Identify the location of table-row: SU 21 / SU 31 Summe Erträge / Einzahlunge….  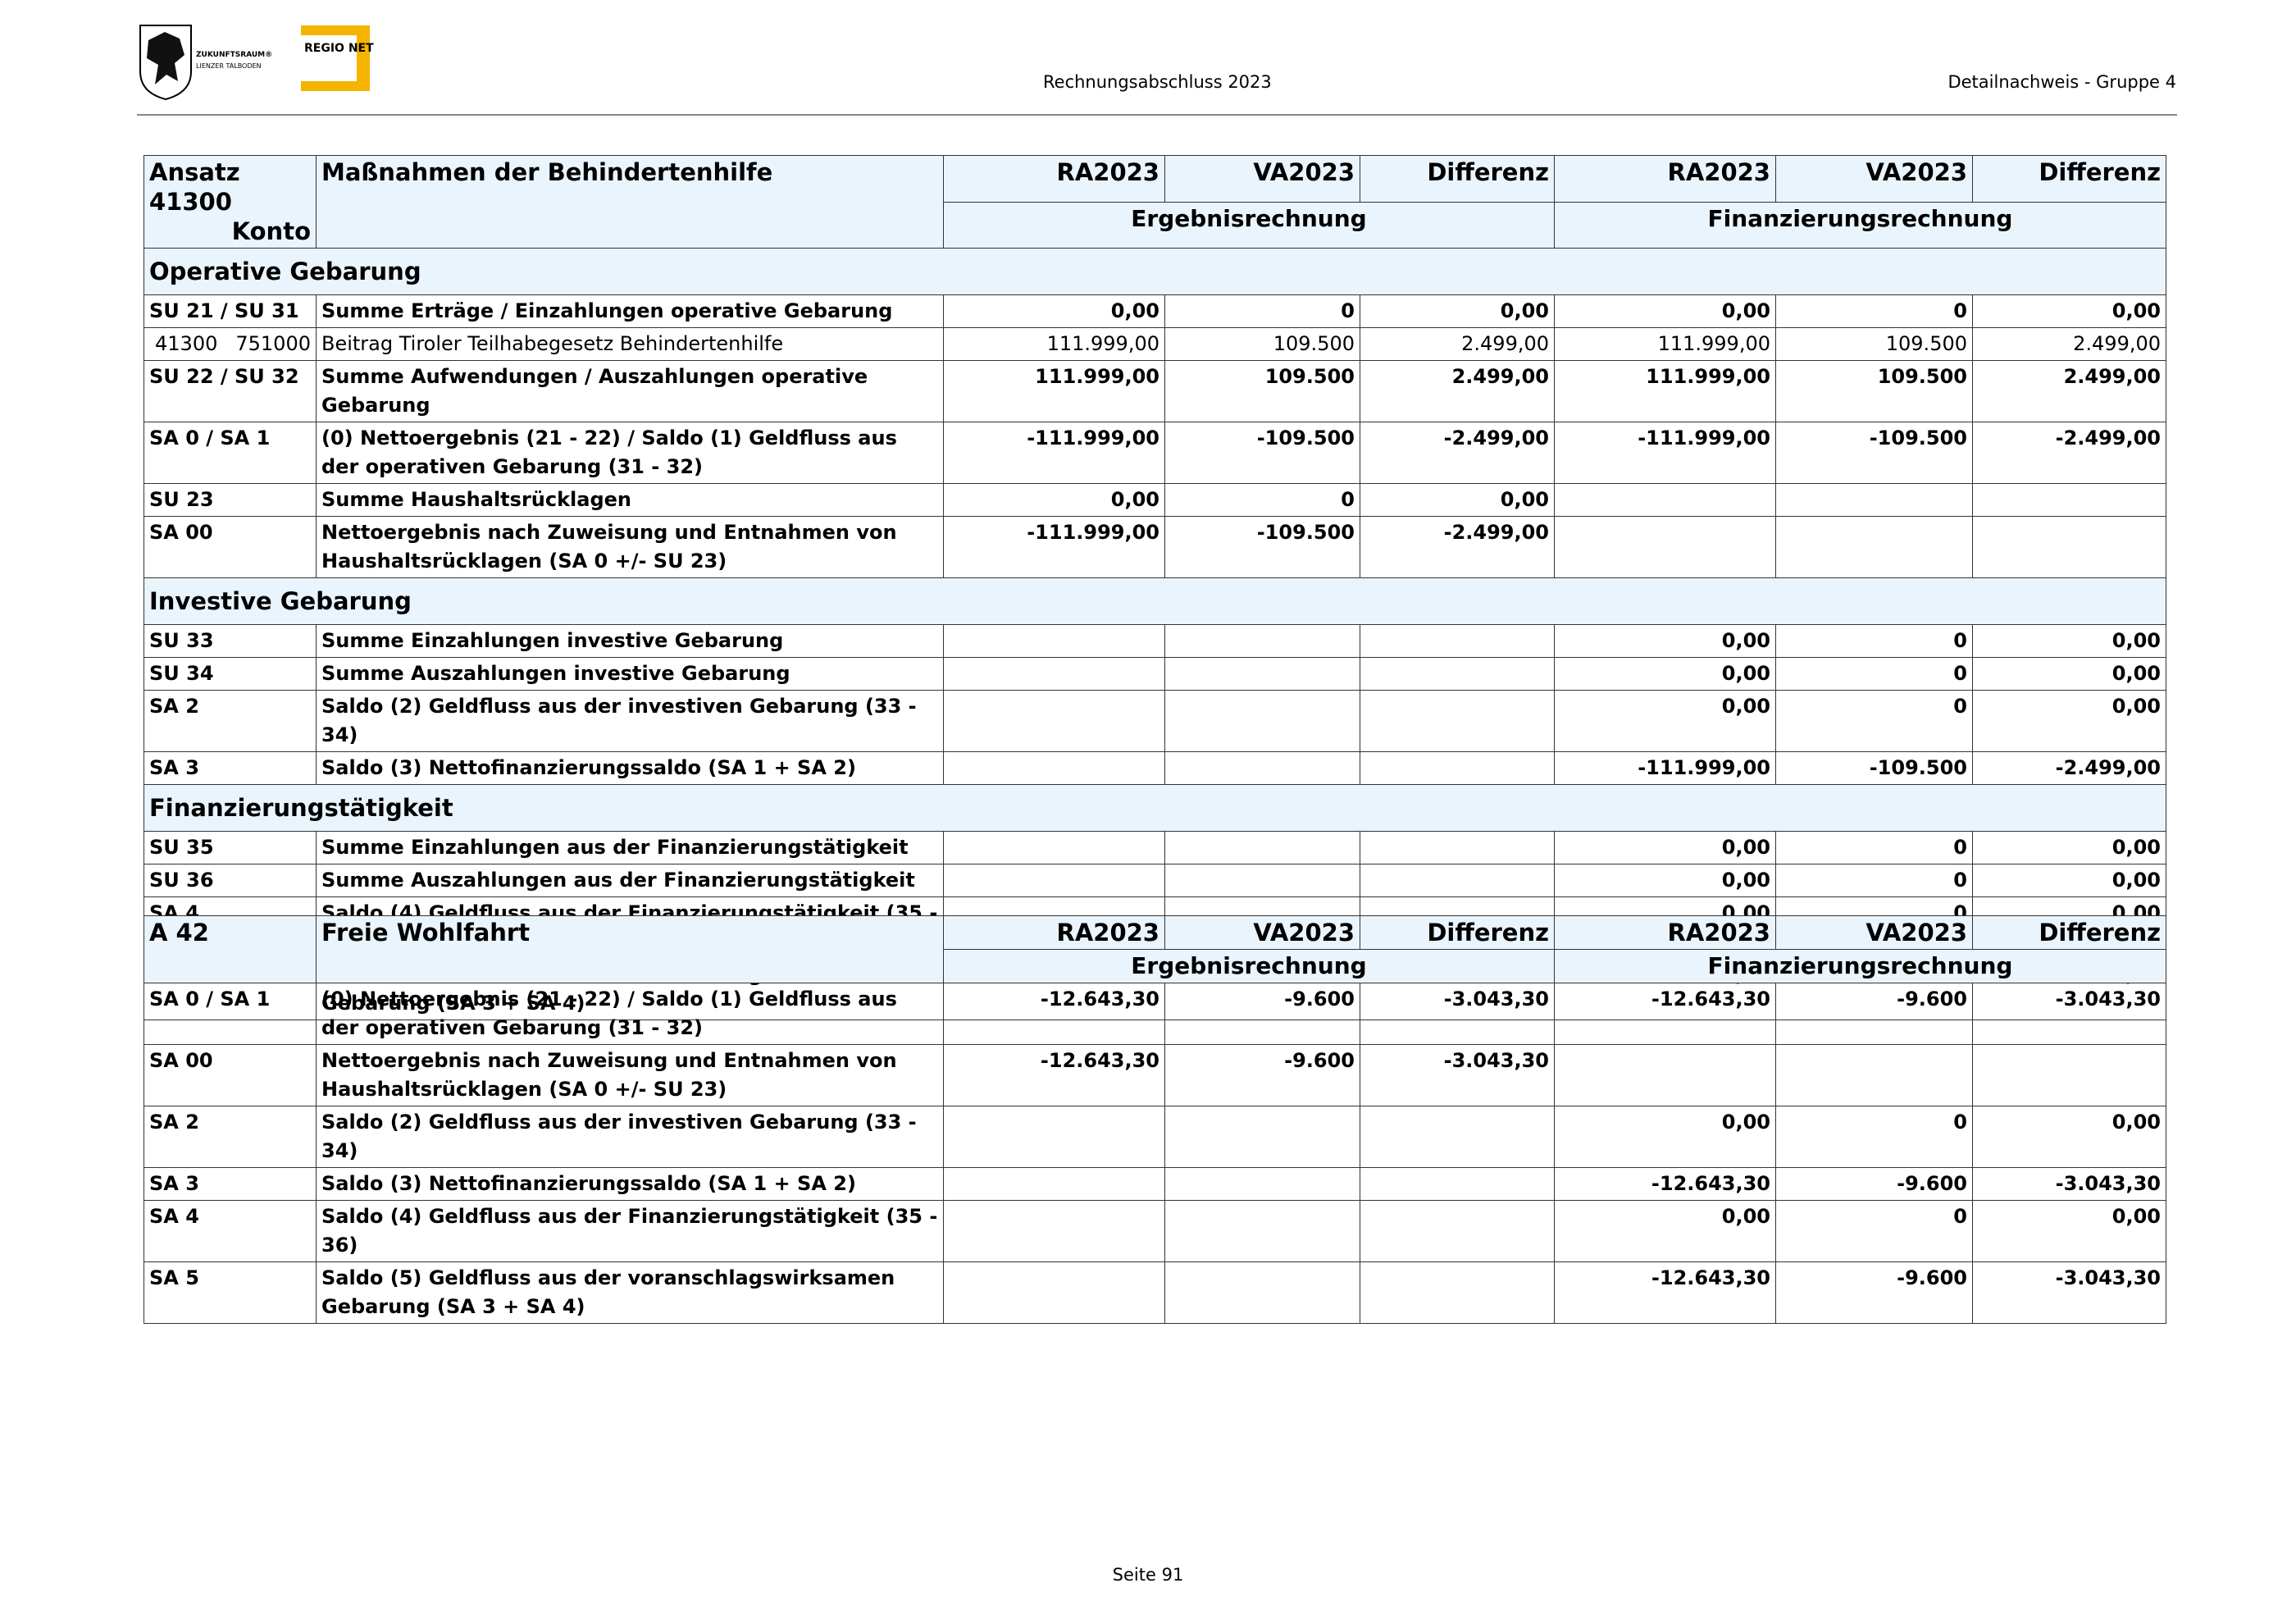
(1155, 311).